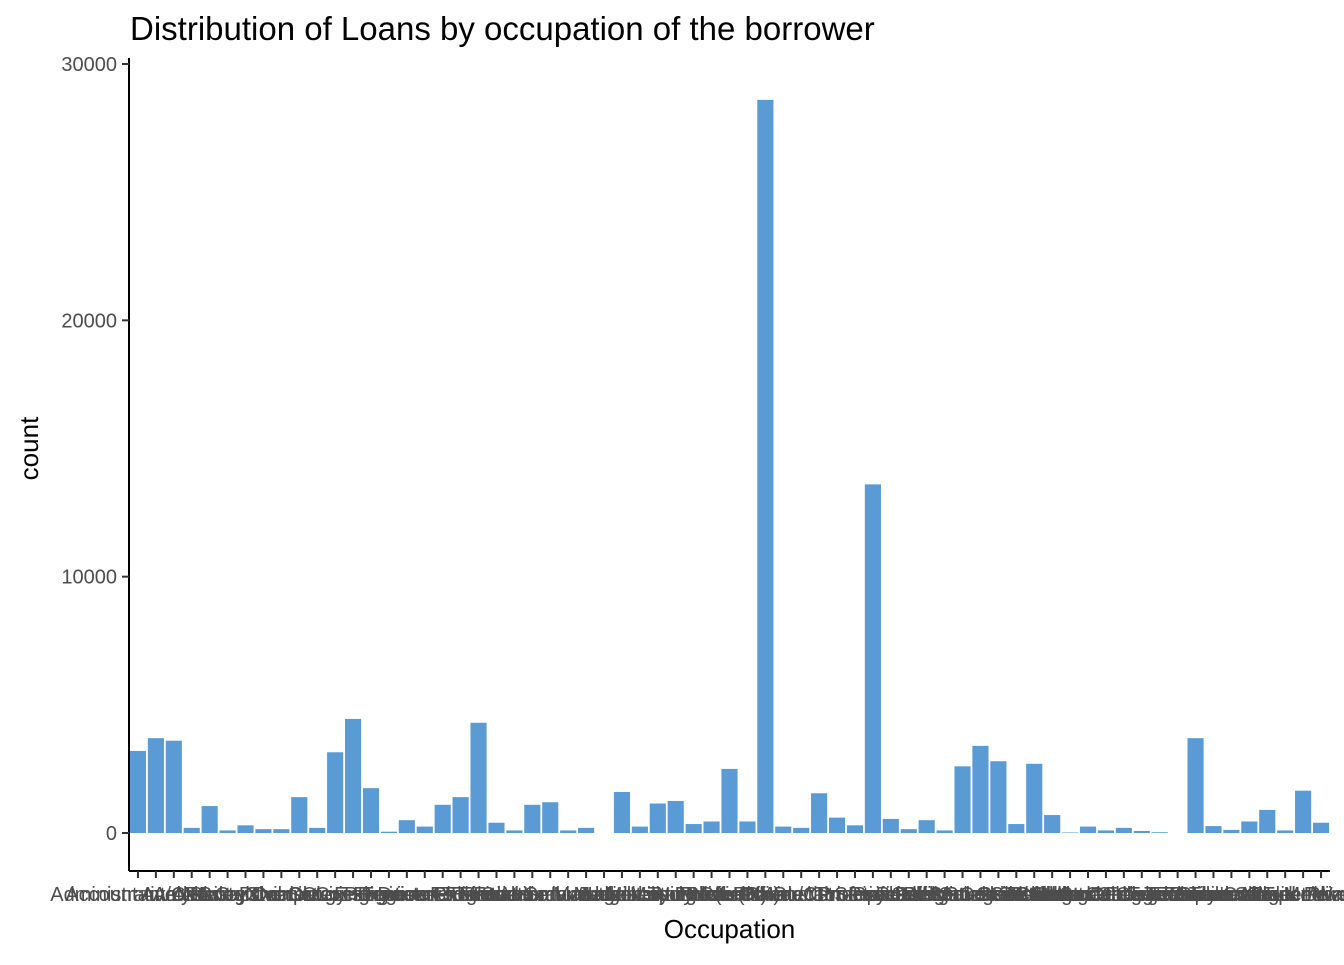 This screenshot has width=1344, height=965. I want to click on x-tick-label: Religious, so click(944, 895).